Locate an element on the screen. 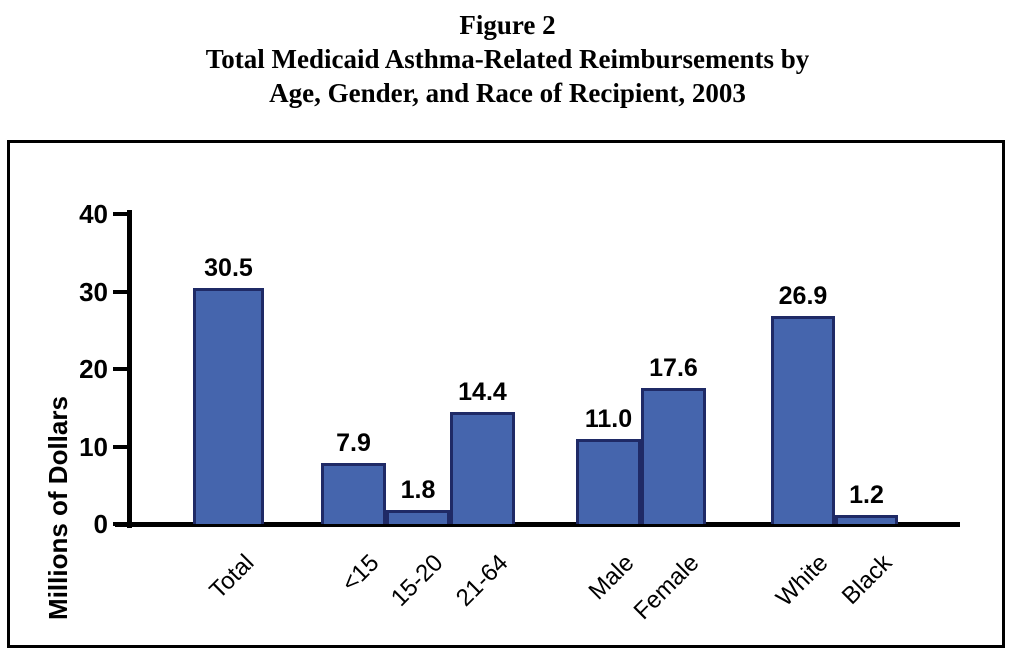  bar-value-label-total: 30.5 is located at coordinates (228, 267).